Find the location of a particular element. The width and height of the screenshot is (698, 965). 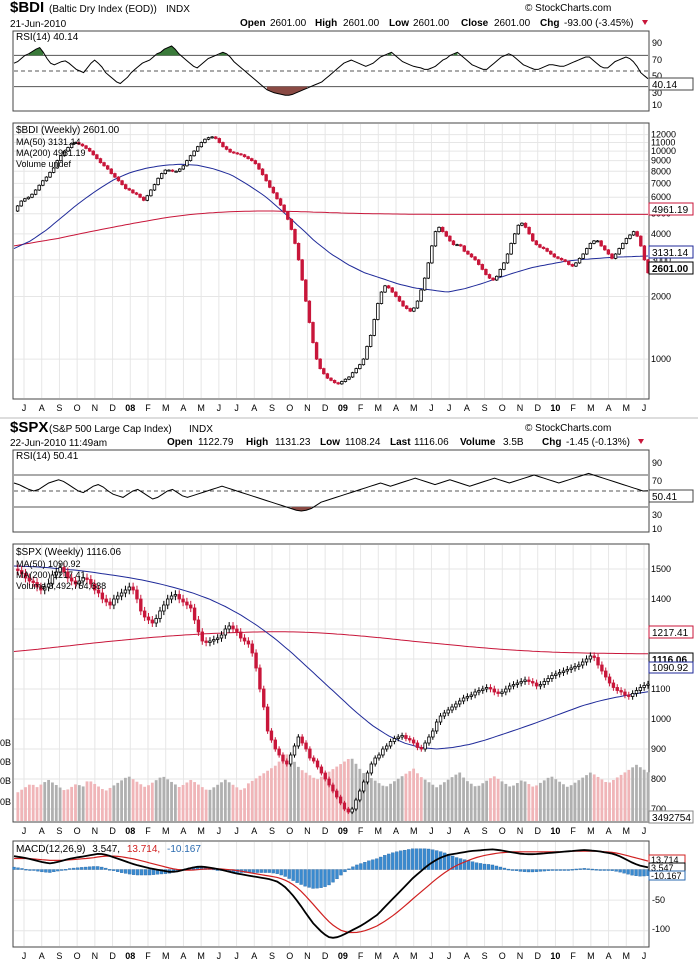

bdi-name: (Baltic Dry Index (EOD)) is located at coordinates (103, 9).